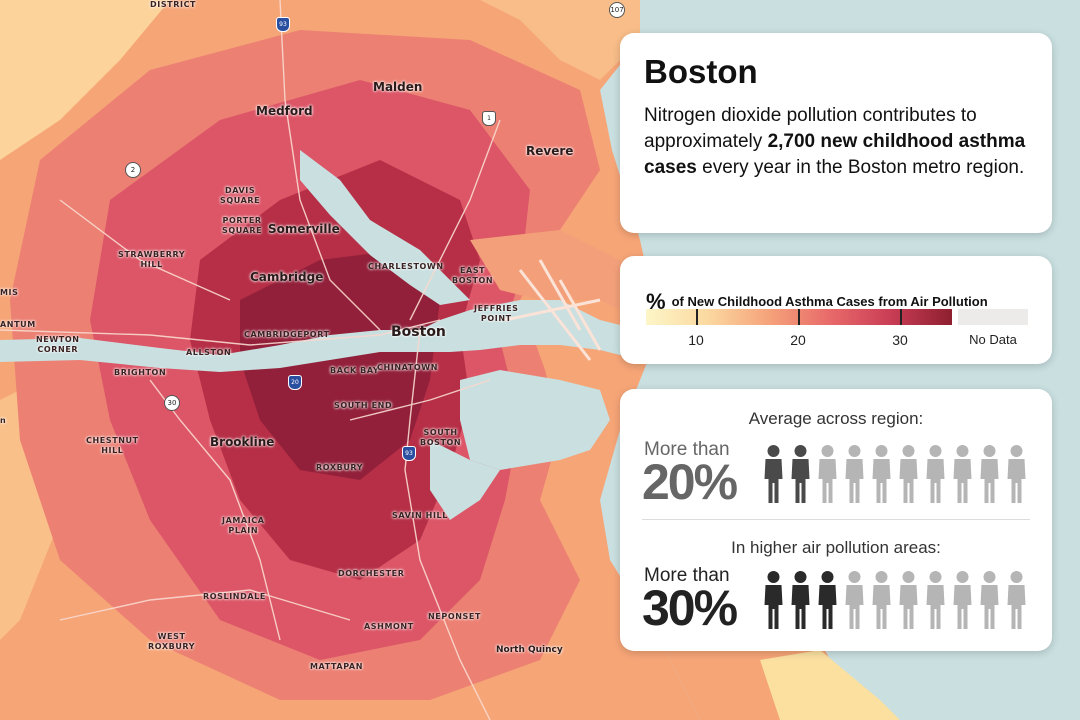 The image size is (1080, 720). I want to click on place-label: CHESTNUT HILL, so click(112, 445).